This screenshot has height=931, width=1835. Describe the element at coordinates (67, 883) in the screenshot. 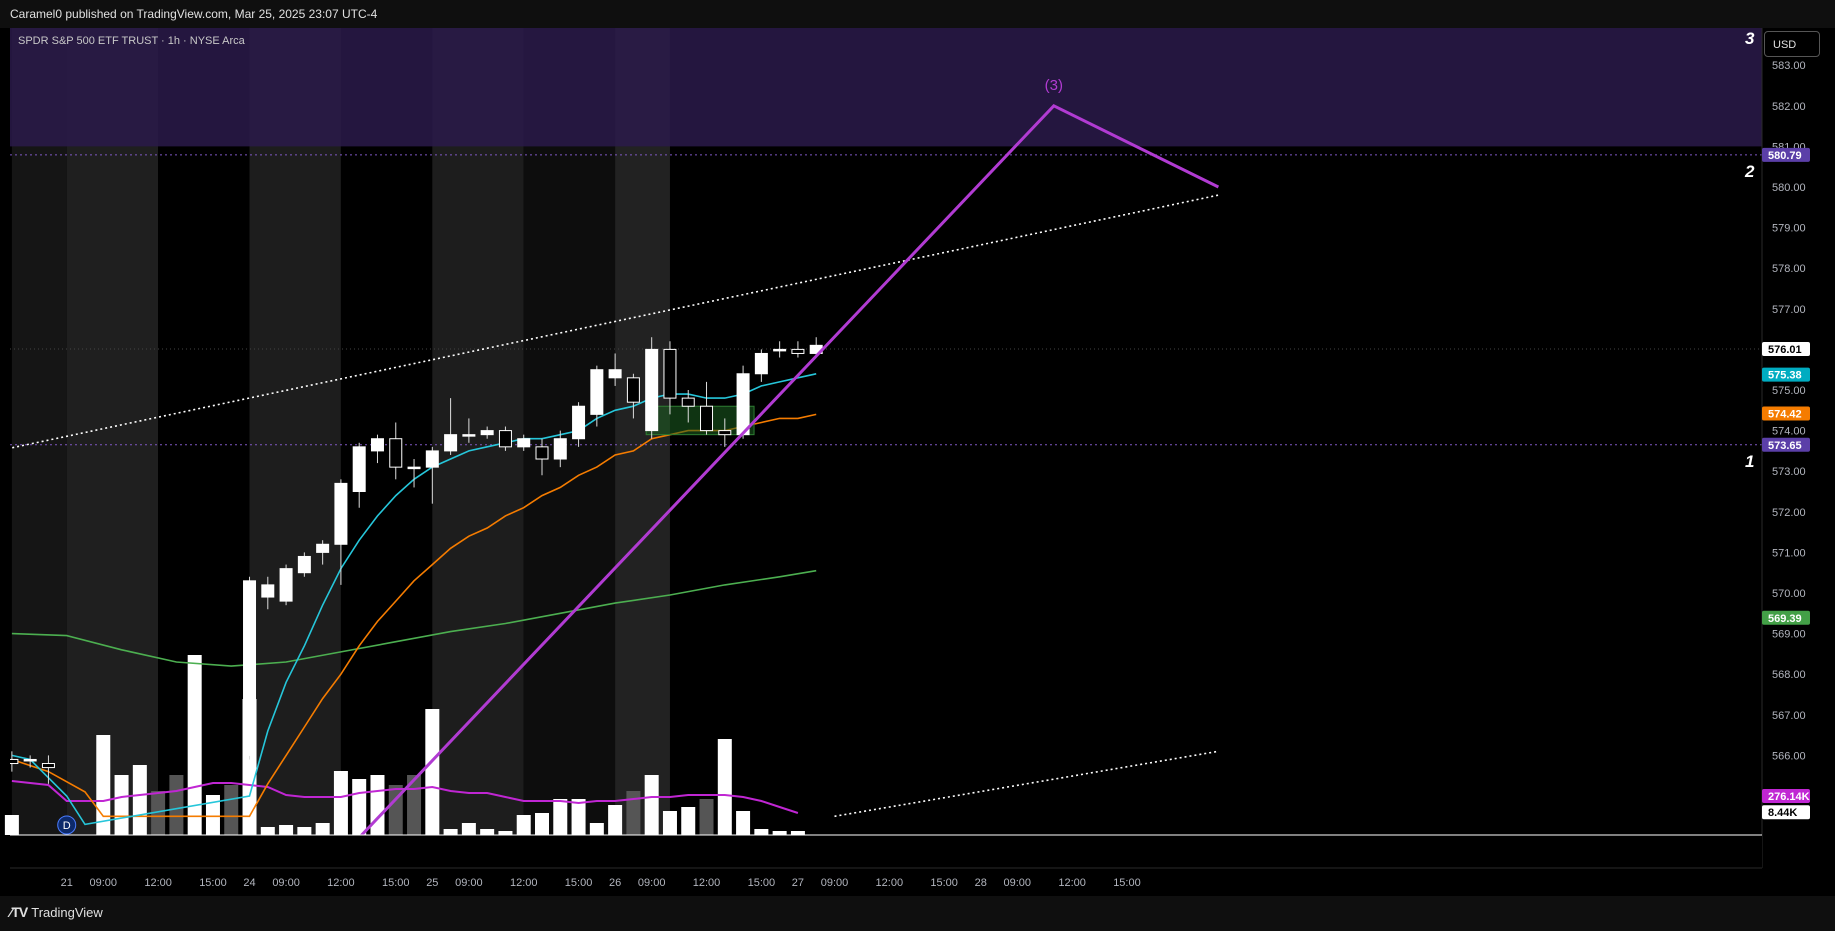

I see `time-tick-label: 21` at that location.